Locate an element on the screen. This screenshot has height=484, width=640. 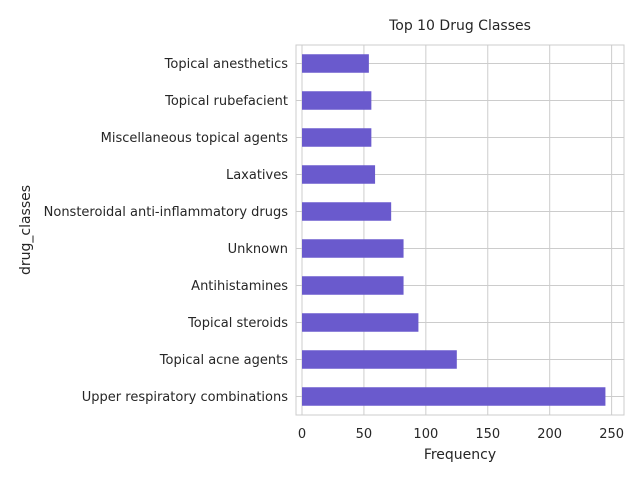
x-tick-label: 100 is located at coordinates (425, 434).